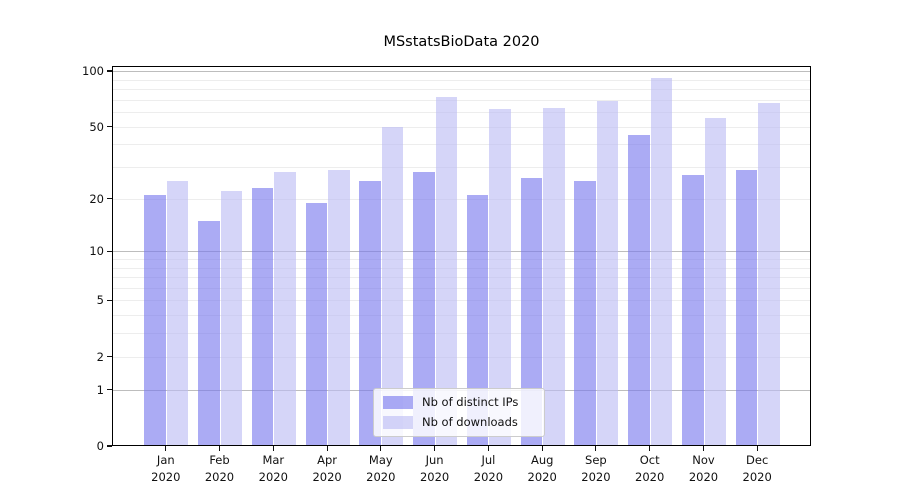 This screenshot has width=900, height=500. I want to click on y-tick-label: 50, so click(96, 126).